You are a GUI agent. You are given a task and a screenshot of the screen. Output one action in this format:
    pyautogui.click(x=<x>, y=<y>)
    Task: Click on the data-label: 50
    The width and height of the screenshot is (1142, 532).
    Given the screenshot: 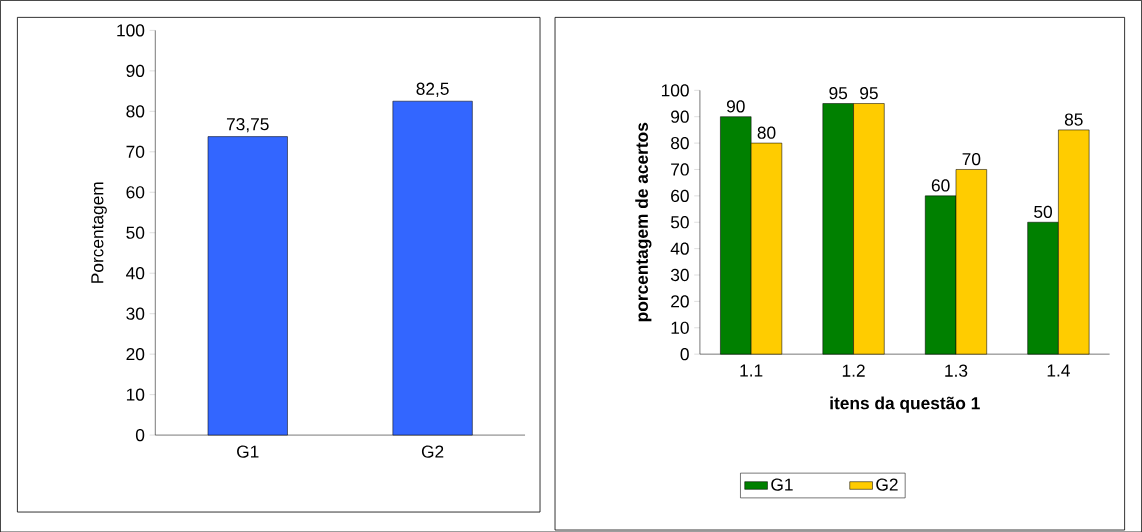 What is the action you would take?
    pyautogui.click(x=1043, y=211)
    